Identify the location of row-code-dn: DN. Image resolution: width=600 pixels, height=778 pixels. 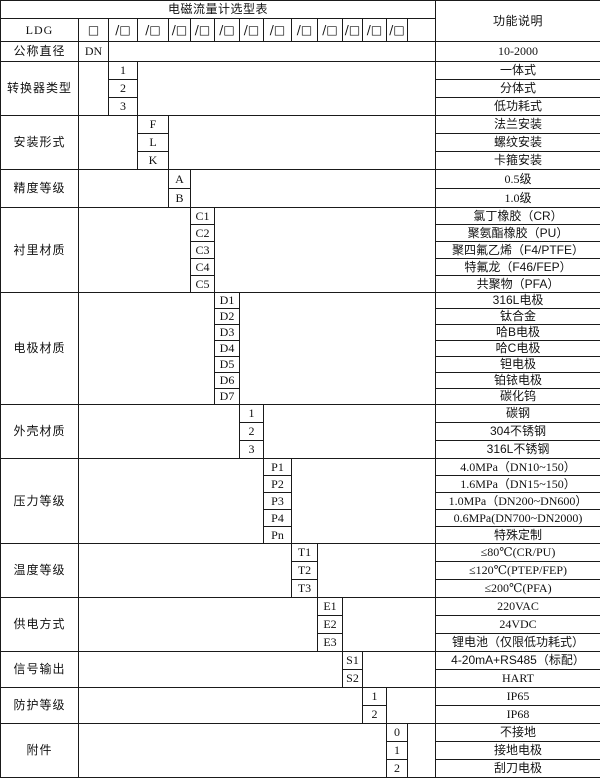
(94, 52).